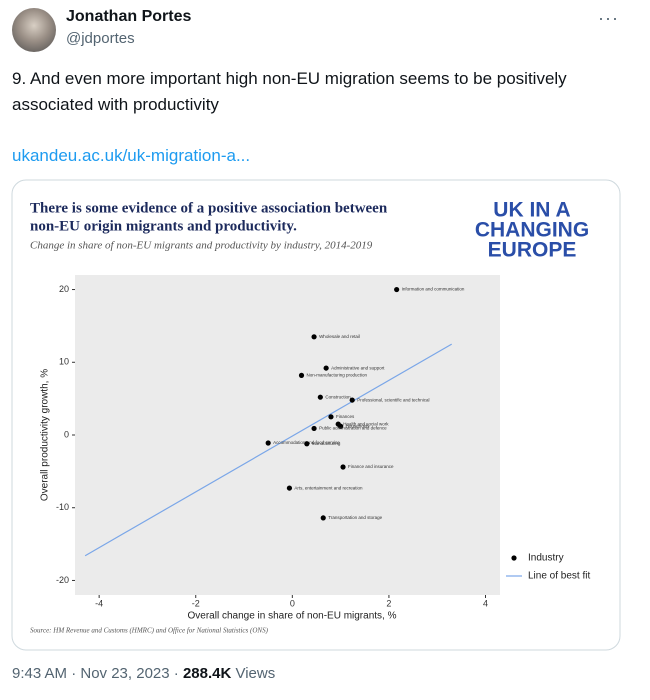  I want to click on legend-label: Industry, so click(546, 558).